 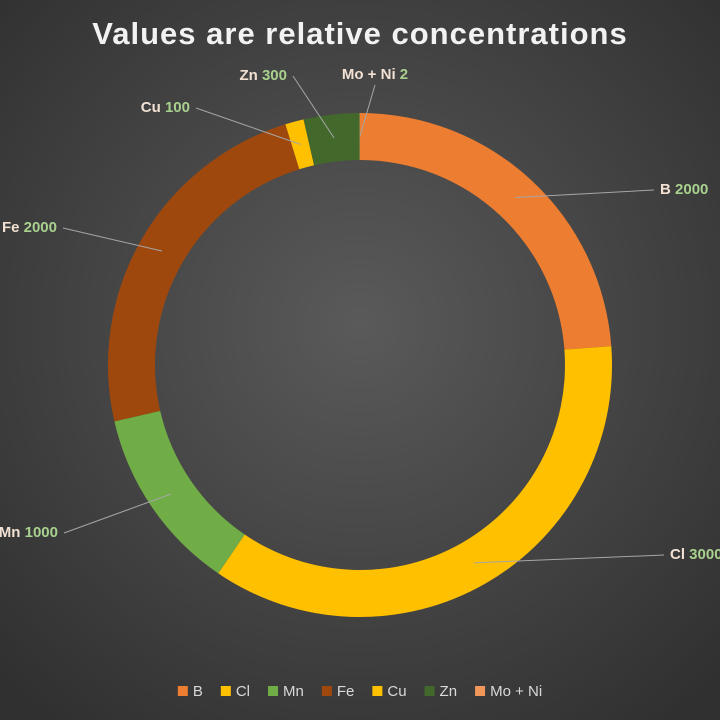 What do you see at coordinates (359, 33) in the screenshot?
I see `chart-title: Values are relative concentrations` at bounding box center [359, 33].